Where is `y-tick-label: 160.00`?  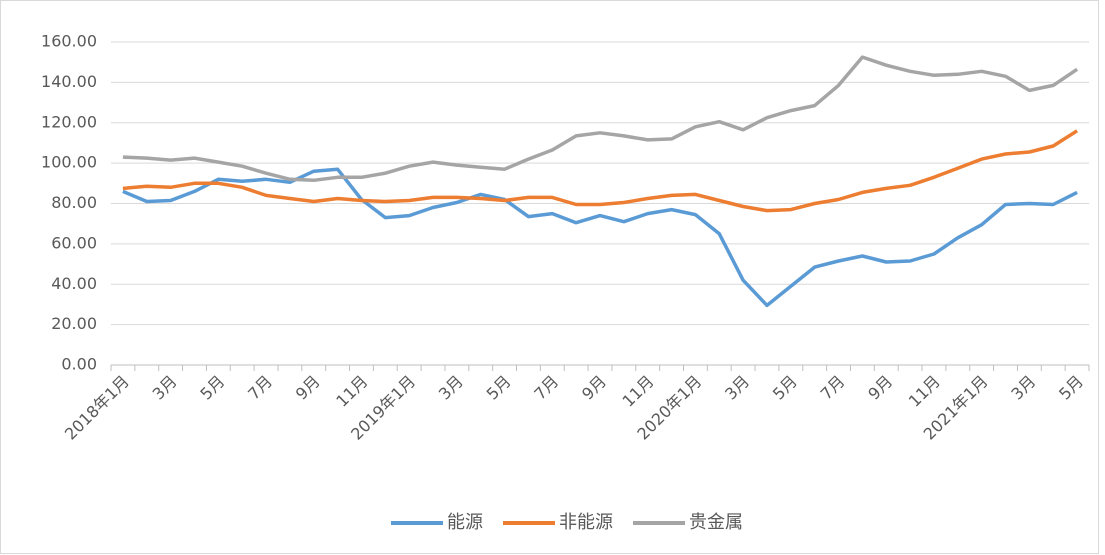
y-tick-label: 160.00 is located at coordinates (69, 41).